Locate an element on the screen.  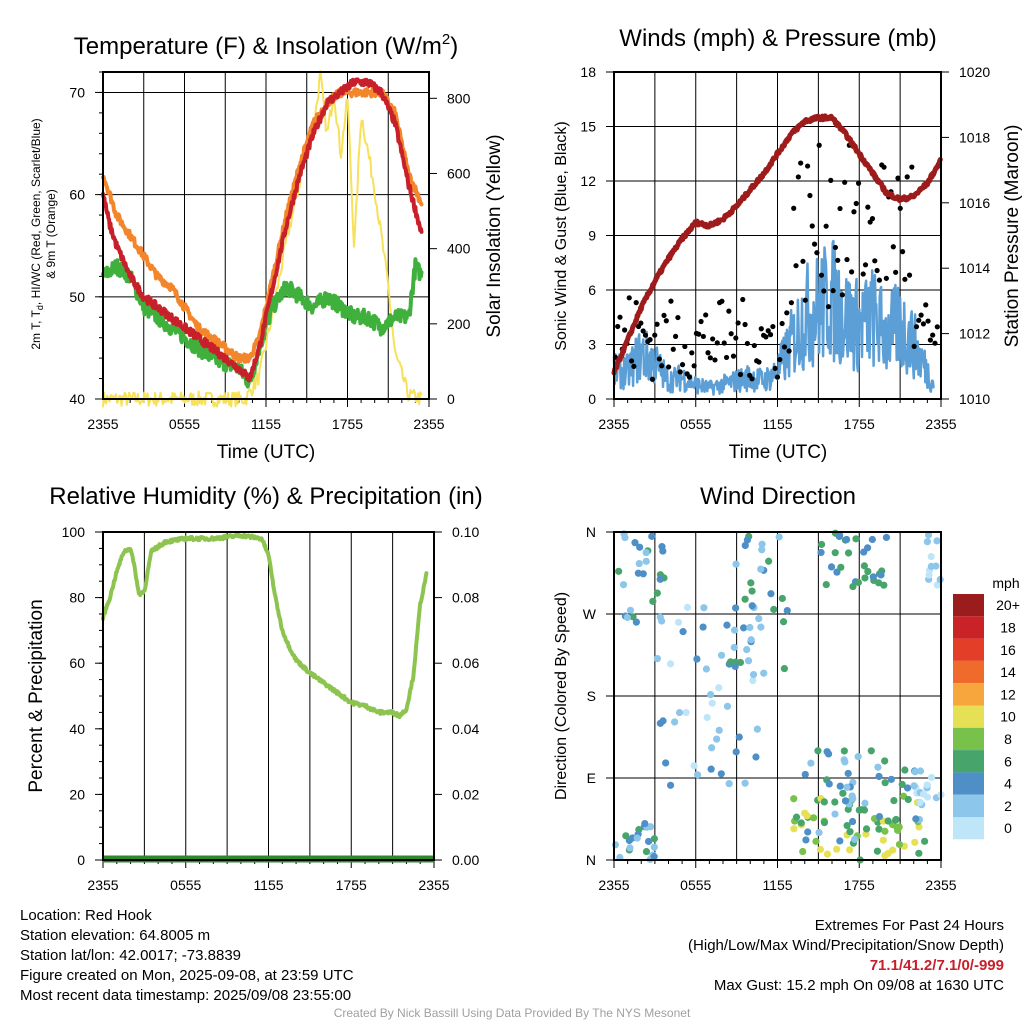
extremes-heading: Extremes For Past 24 Hours is located at coordinates (909, 925).